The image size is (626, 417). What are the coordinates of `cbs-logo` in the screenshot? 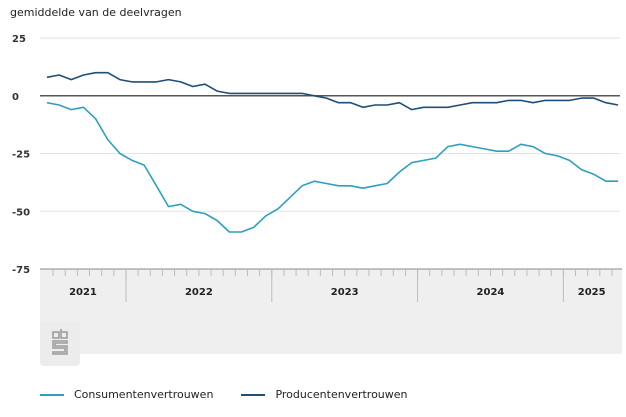 It's located at (60, 344).